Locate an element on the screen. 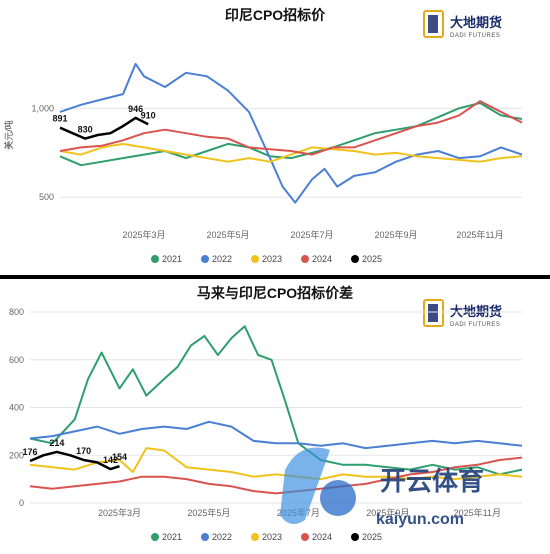  x-tick-label: 2025年7月 is located at coordinates (311, 234).